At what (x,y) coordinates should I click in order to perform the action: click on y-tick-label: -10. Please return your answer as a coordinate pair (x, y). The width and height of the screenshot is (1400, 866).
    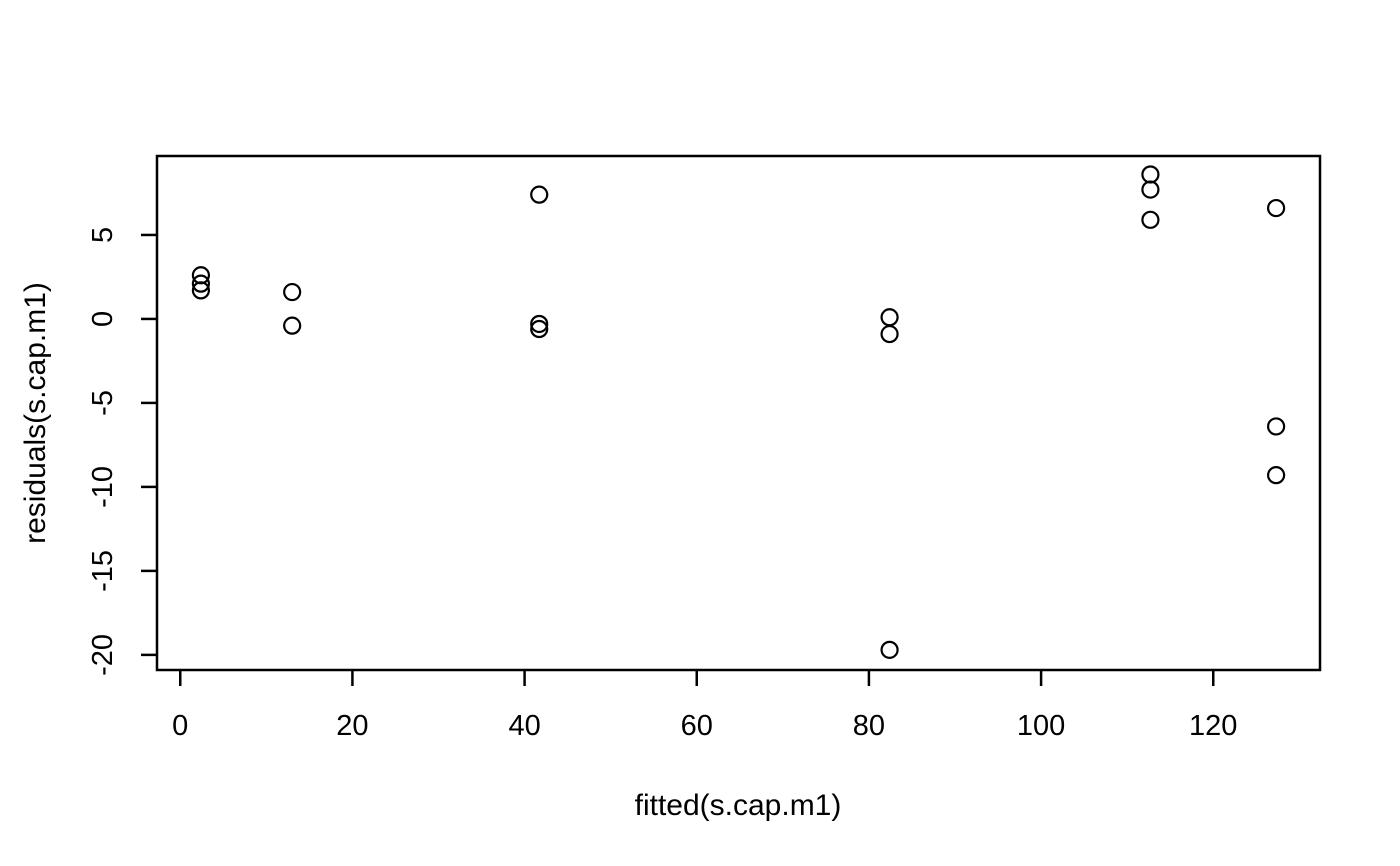
    Looking at the image, I should click on (103, 487).